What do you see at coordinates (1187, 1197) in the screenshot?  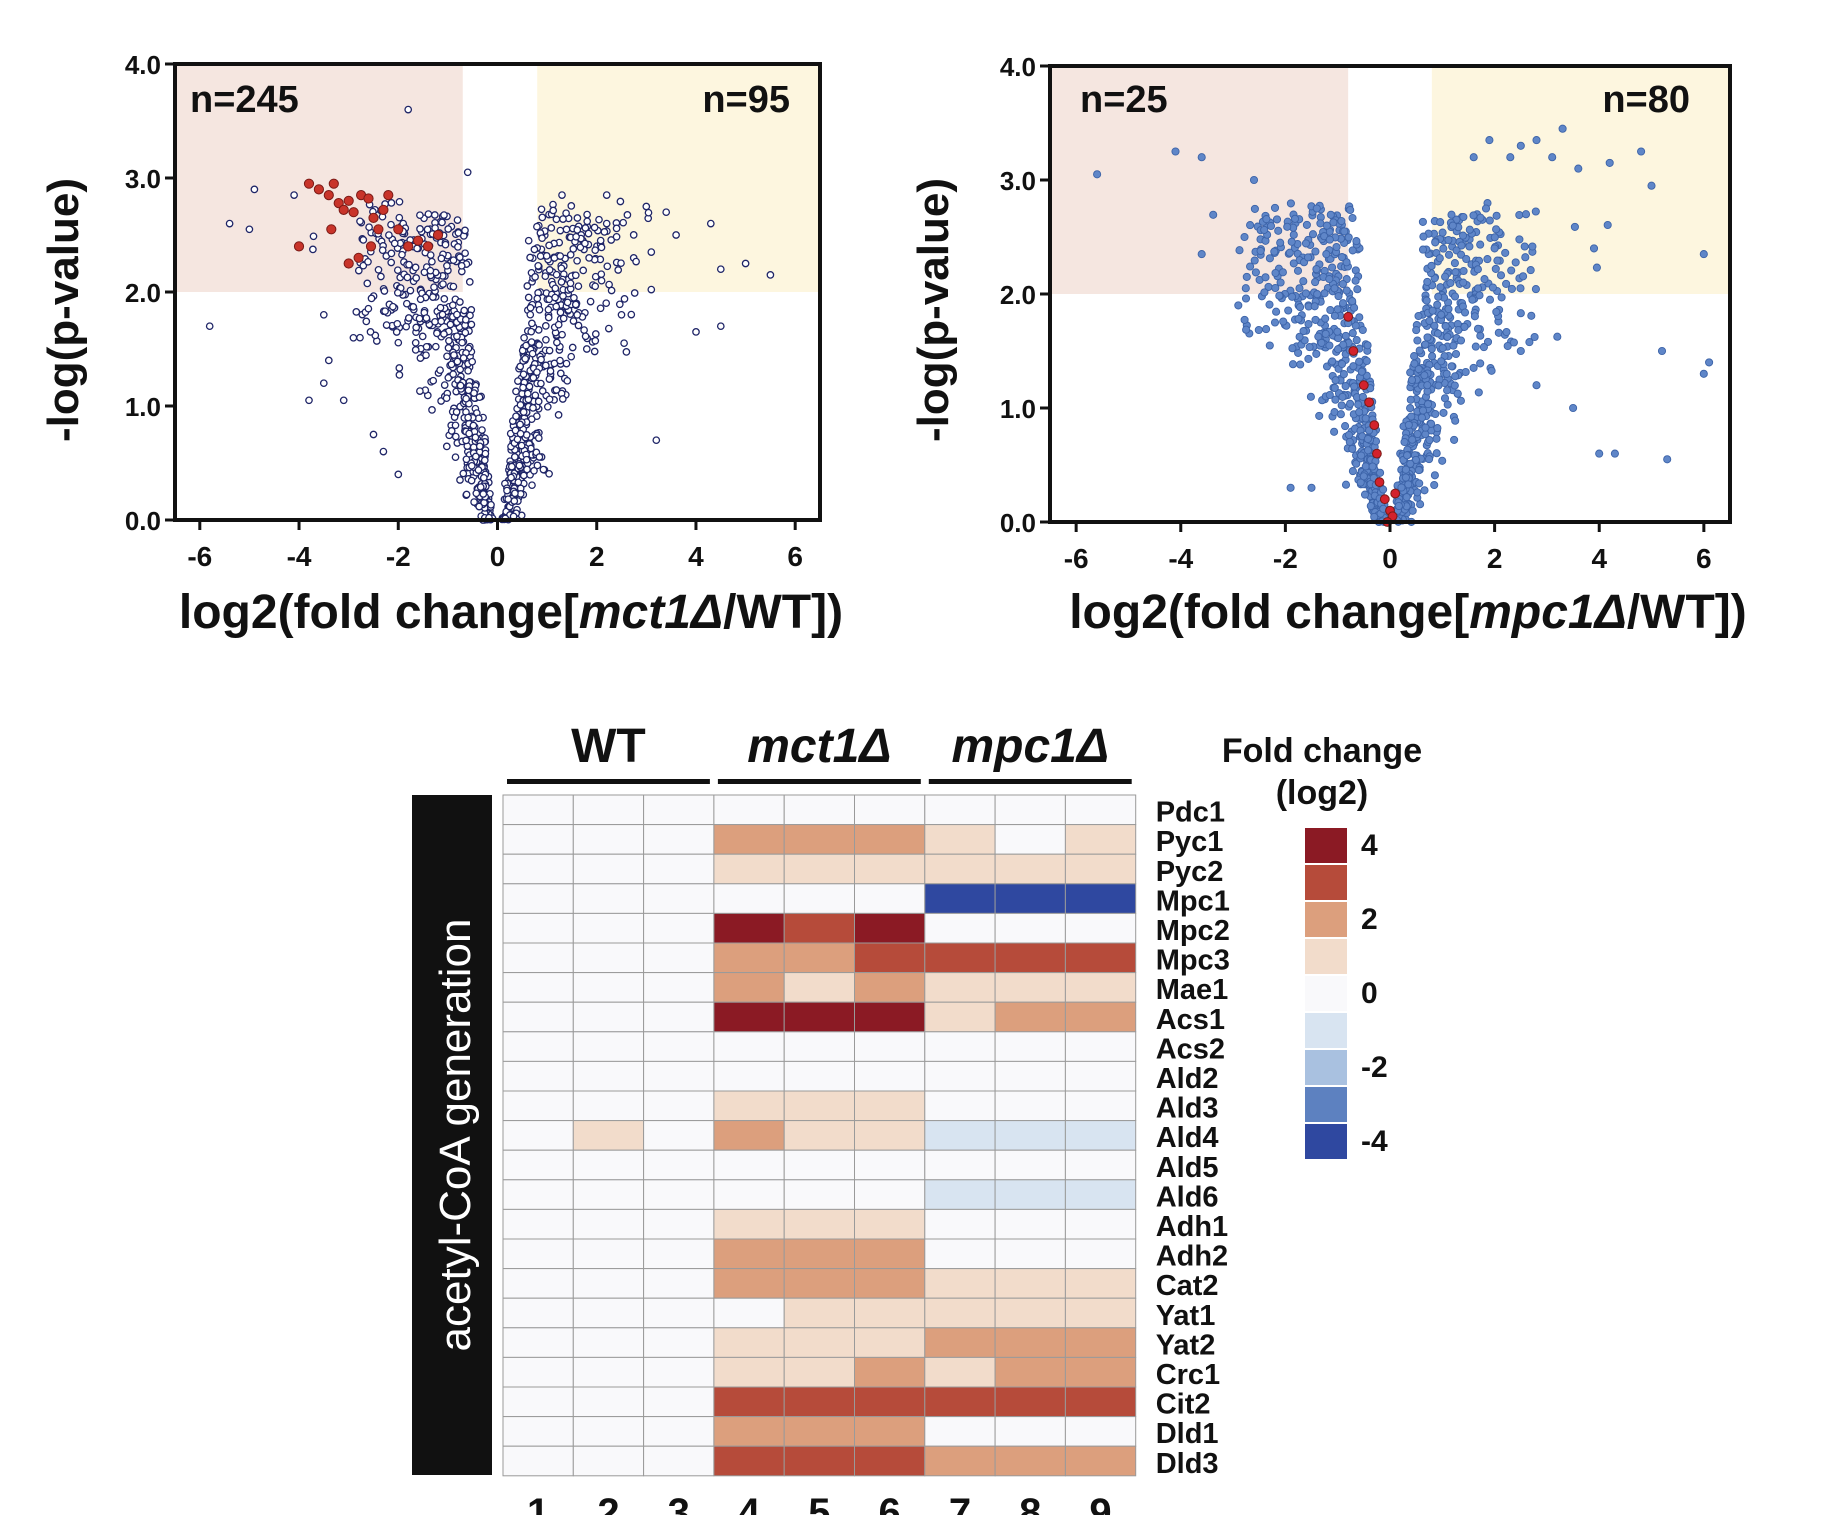 I see `row-label: Ald6` at bounding box center [1187, 1197].